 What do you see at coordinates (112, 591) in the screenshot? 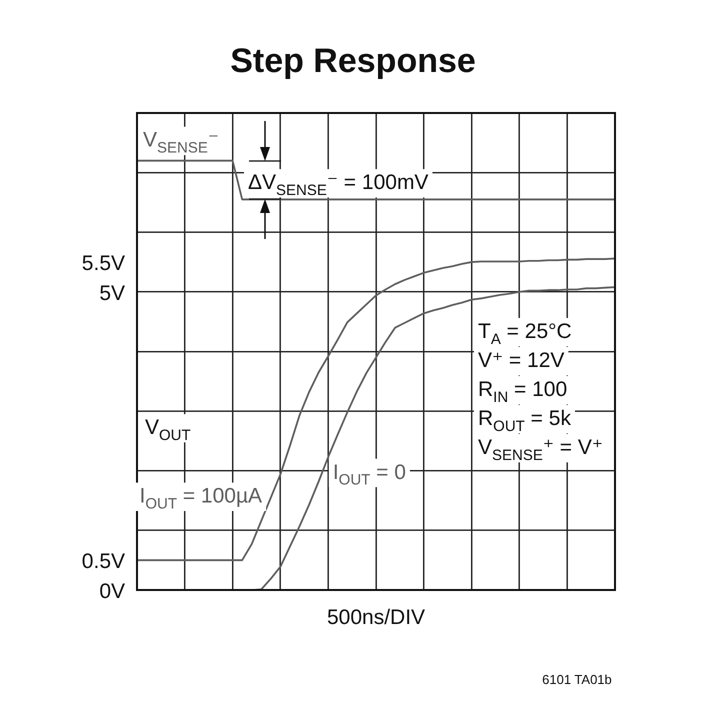
I see `y-tick-label: 0V` at bounding box center [112, 591].